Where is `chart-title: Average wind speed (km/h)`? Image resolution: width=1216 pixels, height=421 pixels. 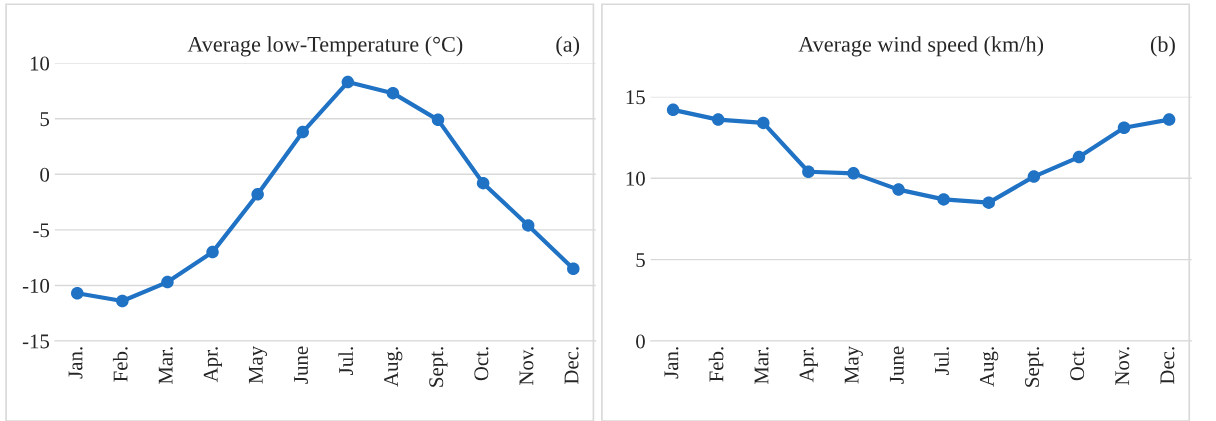
chart-title: Average wind speed (km/h) is located at coordinates (921, 46).